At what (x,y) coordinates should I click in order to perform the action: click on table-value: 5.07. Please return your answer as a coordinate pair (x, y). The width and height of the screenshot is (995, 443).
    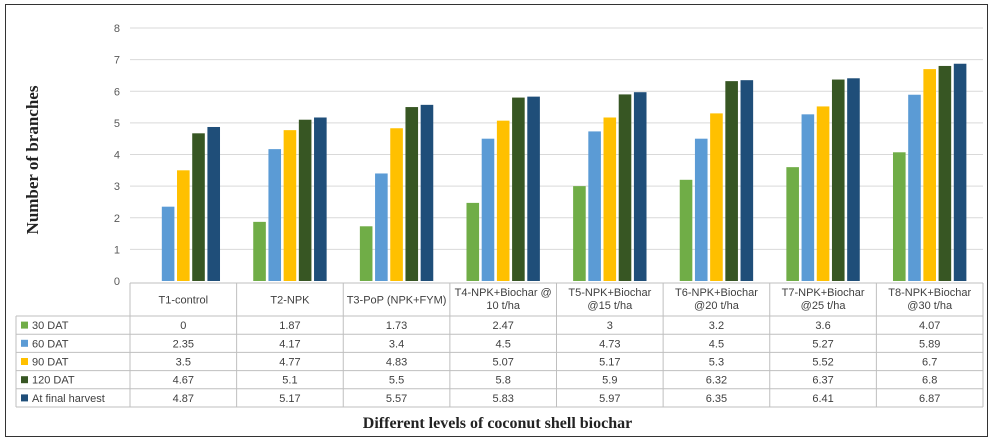
    Looking at the image, I should click on (502, 363).